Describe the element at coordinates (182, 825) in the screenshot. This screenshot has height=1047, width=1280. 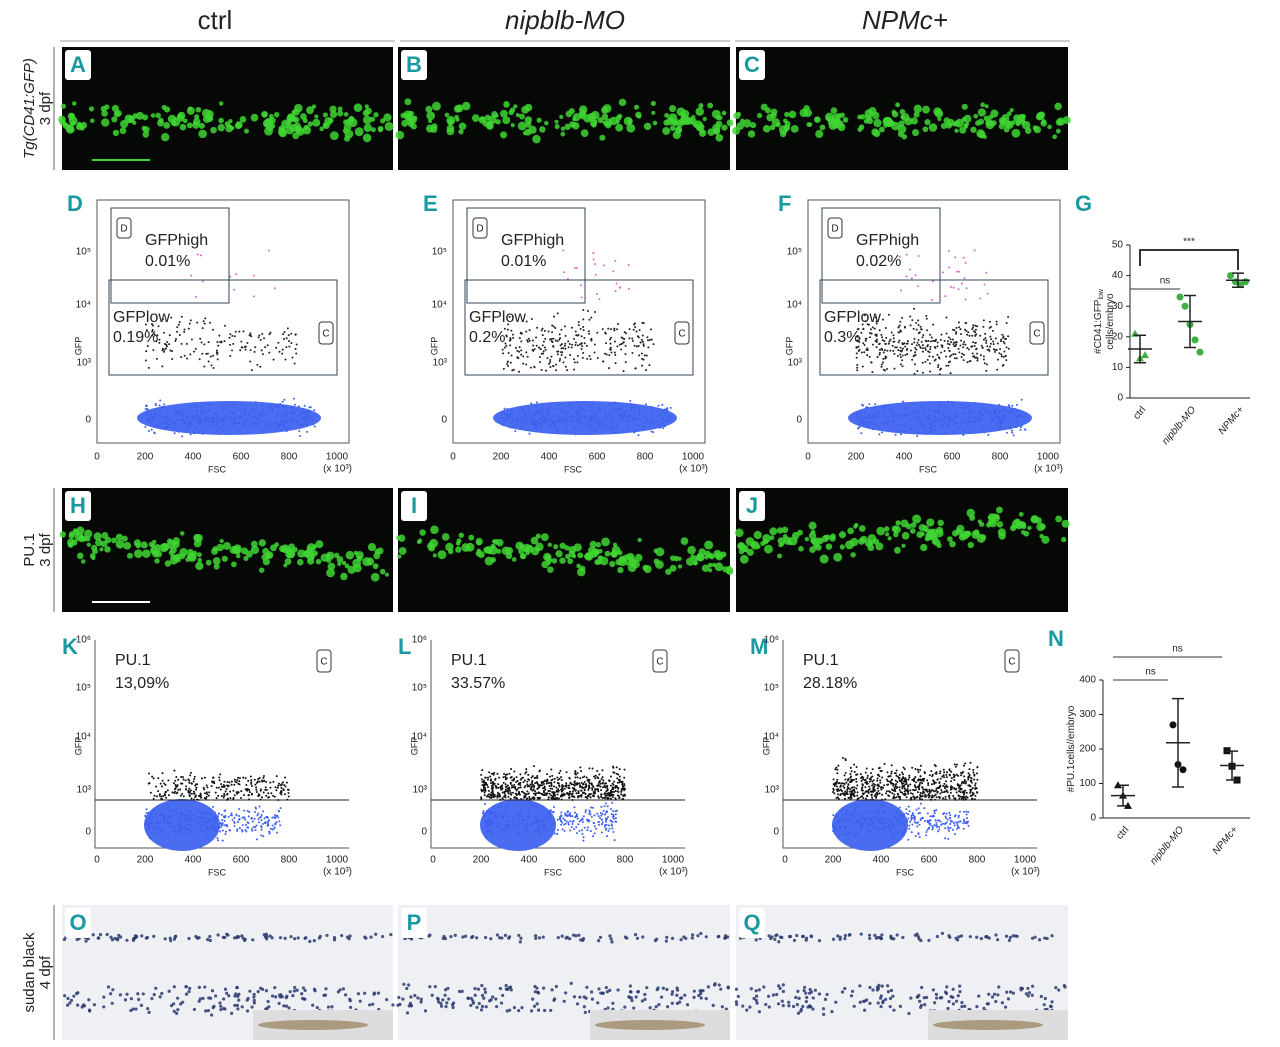
I see `event-cloud` at that location.